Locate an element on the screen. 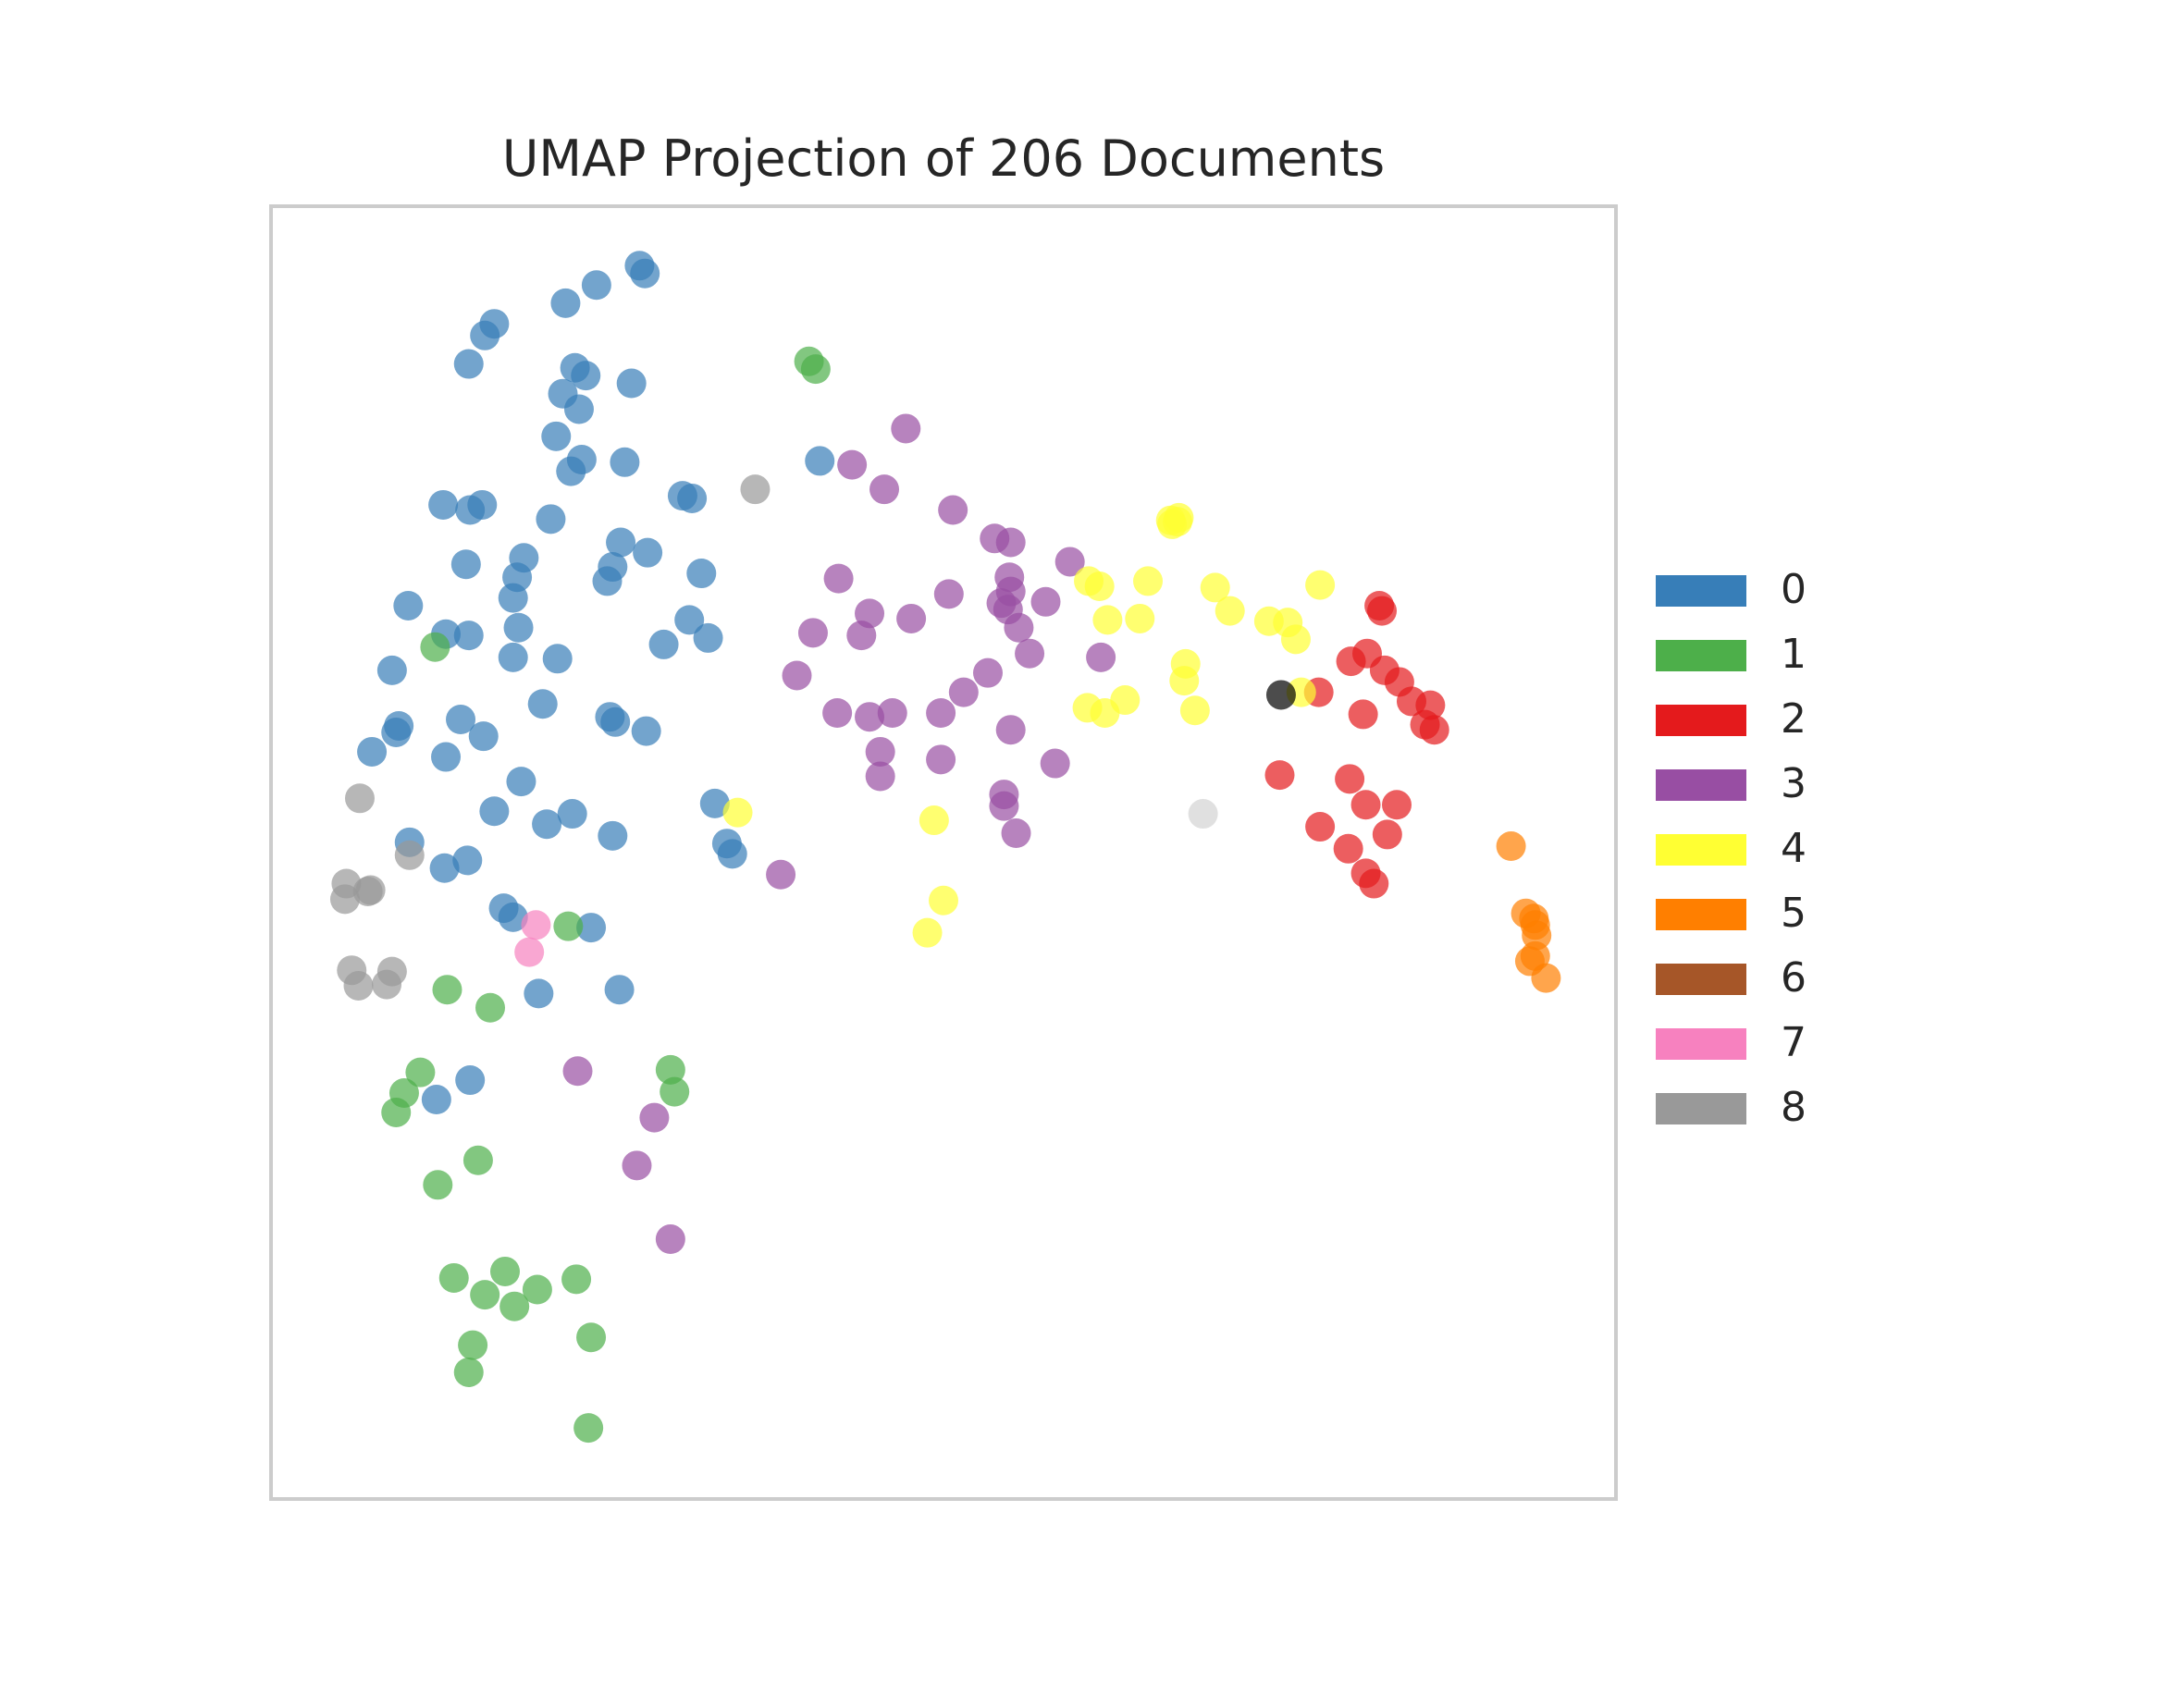 The image size is (2158, 1708). legend-label-4: 4 is located at coordinates (1794, 848).